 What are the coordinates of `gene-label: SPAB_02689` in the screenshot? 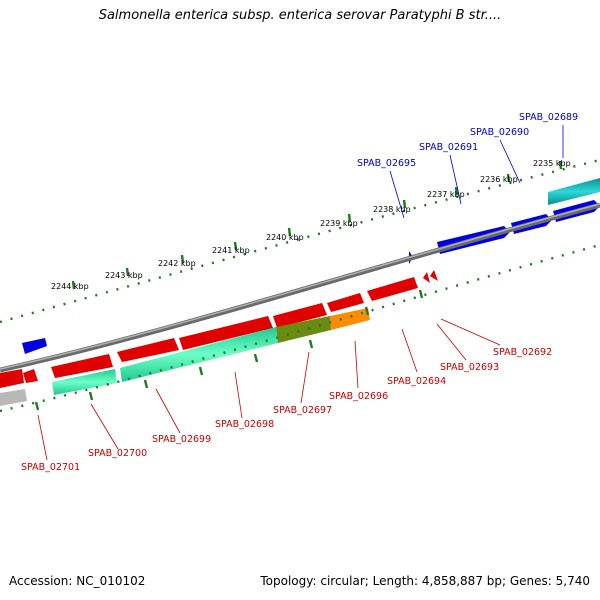 It's located at (548, 117).